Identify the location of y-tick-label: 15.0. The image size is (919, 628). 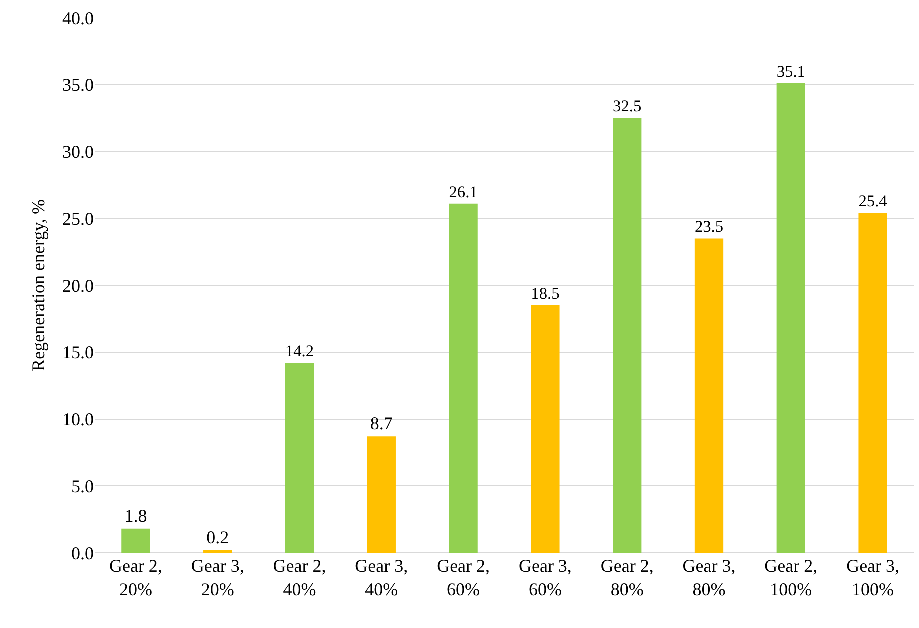
(78, 352).